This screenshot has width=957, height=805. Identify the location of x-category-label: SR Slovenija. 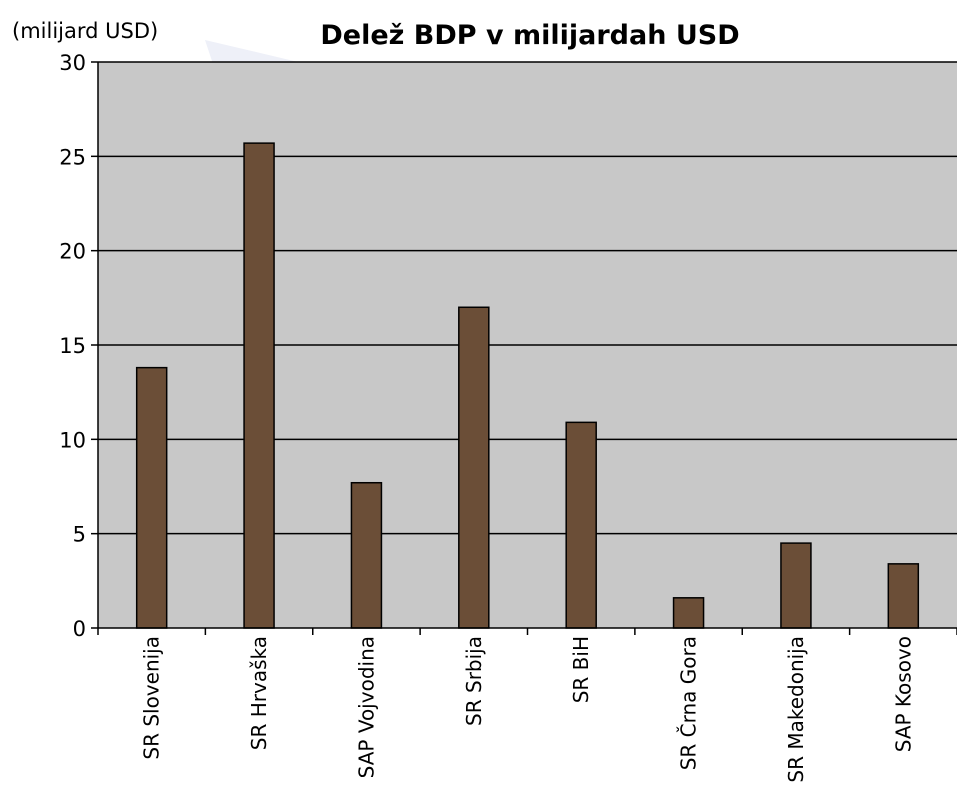
(152, 698).